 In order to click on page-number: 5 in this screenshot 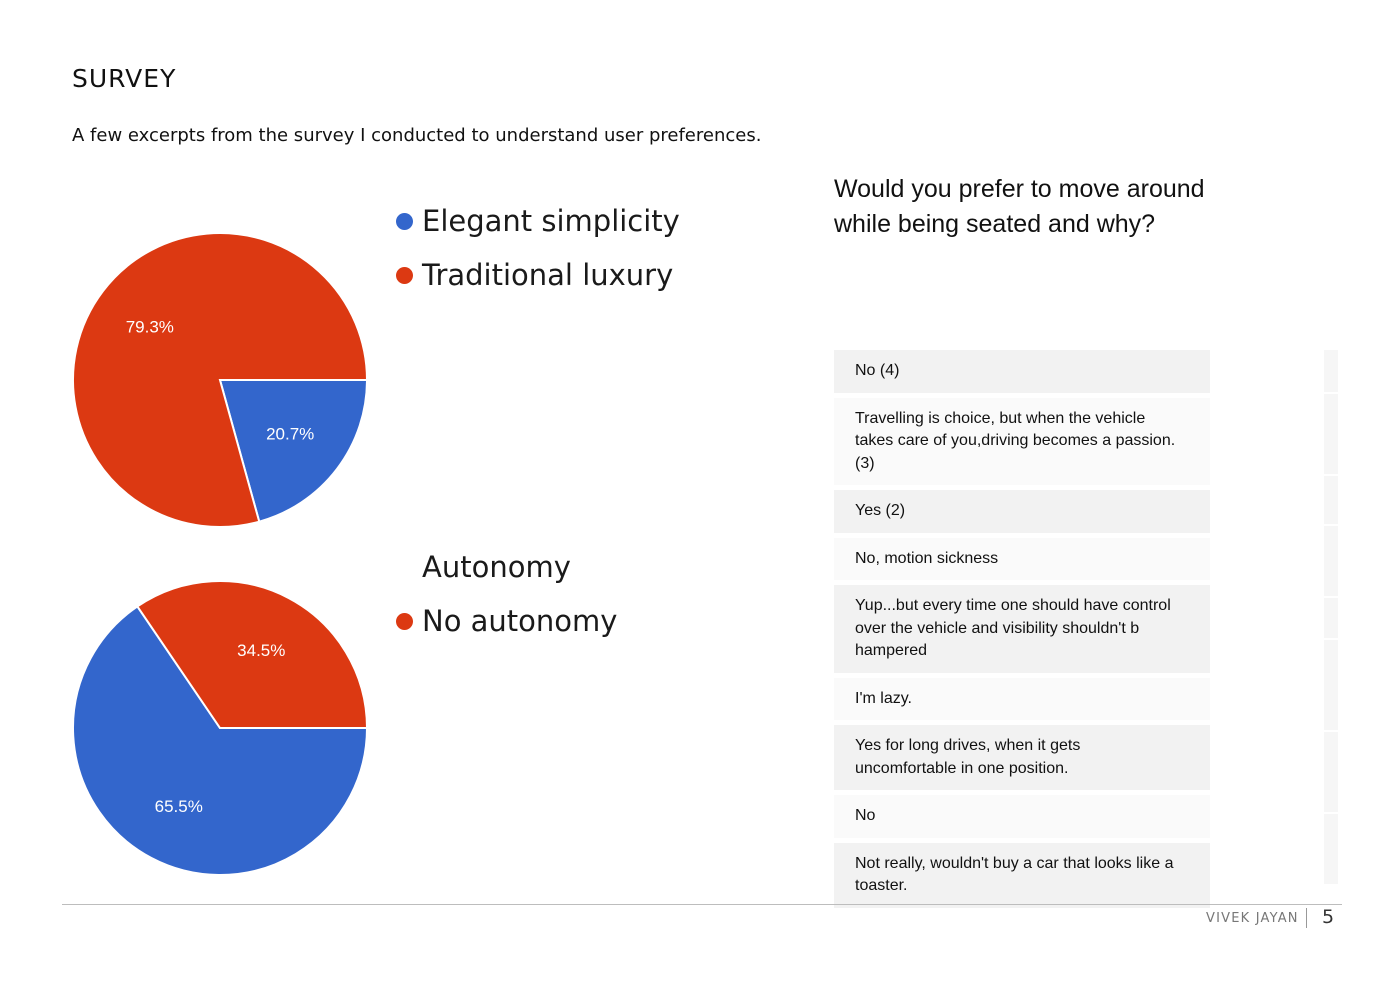, I will do `click(1328, 917)`.